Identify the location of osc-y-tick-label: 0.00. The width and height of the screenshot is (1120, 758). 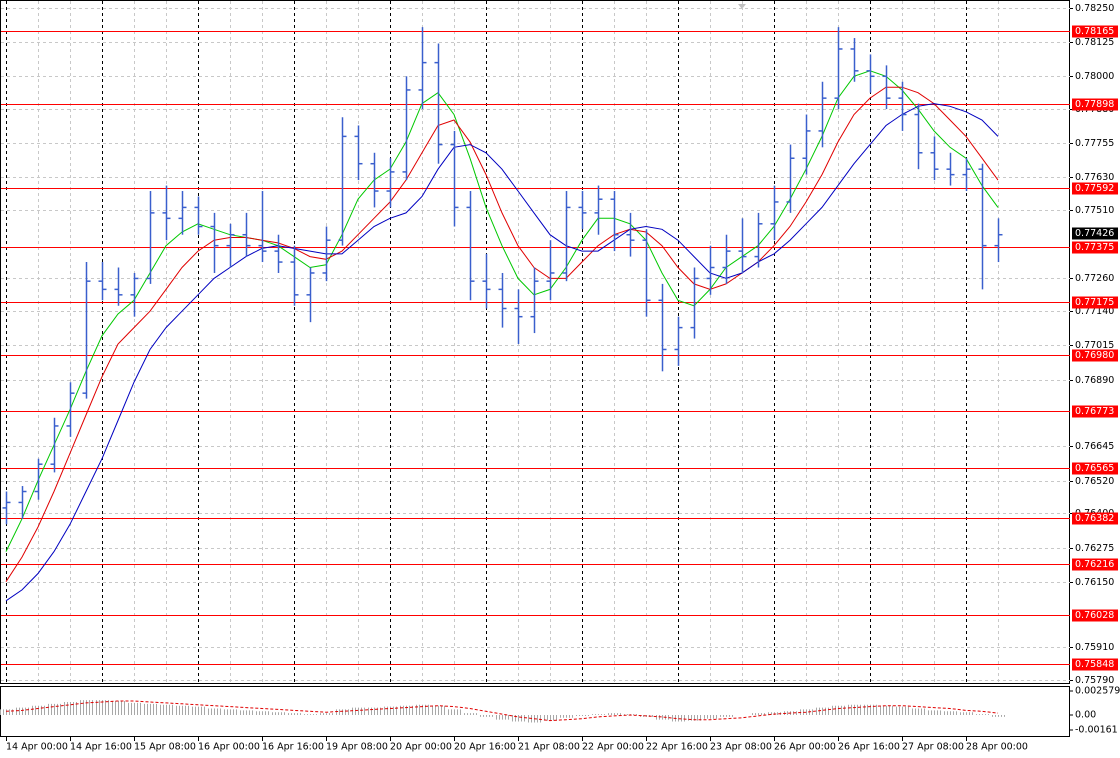
(1085, 715).